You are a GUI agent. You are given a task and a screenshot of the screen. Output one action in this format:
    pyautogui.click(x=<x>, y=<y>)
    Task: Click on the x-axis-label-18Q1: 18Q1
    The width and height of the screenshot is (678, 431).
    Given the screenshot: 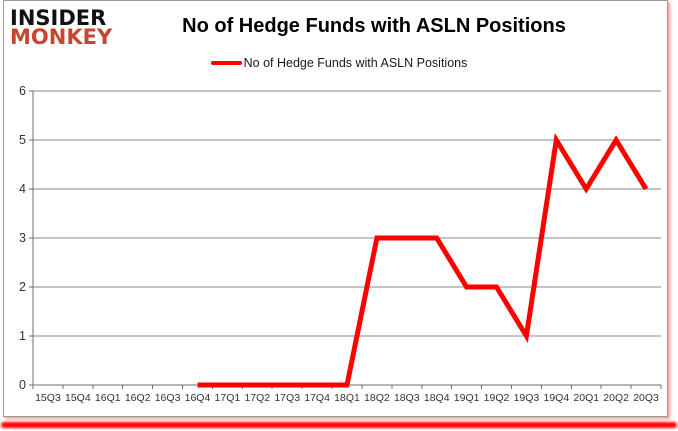 What is the action you would take?
    pyautogui.click(x=347, y=398)
    